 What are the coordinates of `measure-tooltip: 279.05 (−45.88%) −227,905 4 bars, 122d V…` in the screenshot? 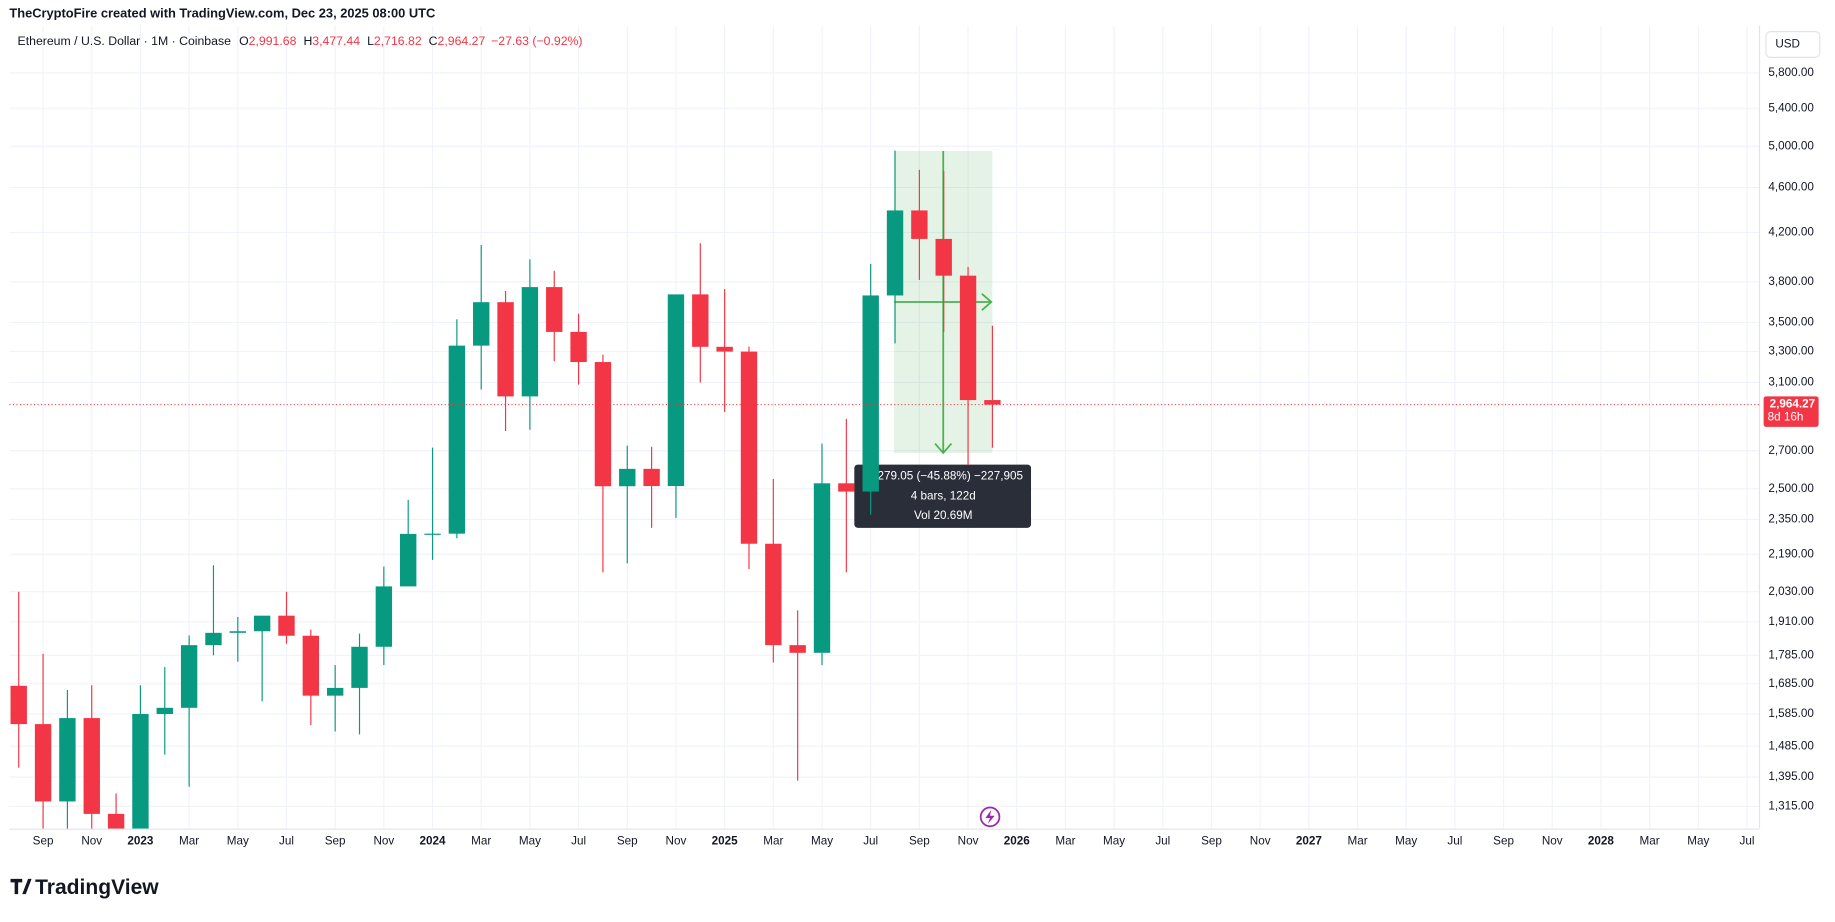 It's located at (943, 496).